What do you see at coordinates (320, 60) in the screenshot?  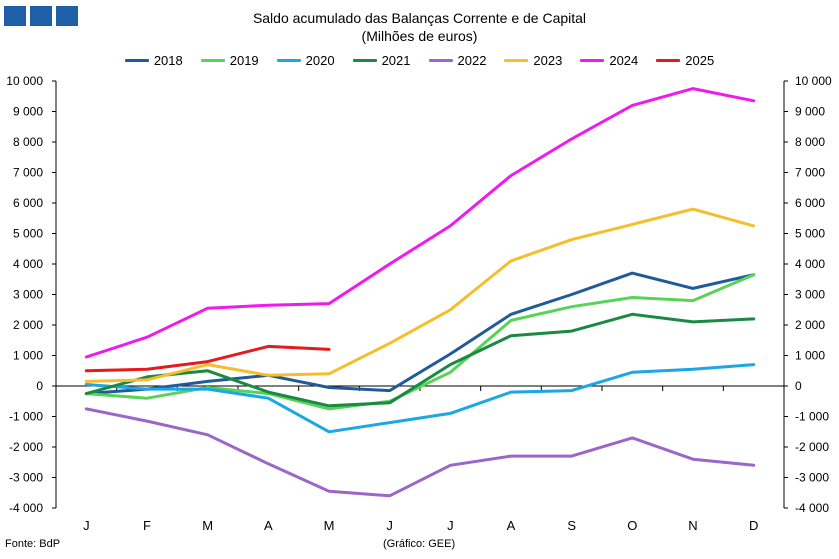 I see `legend-label: 2020` at bounding box center [320, 60].